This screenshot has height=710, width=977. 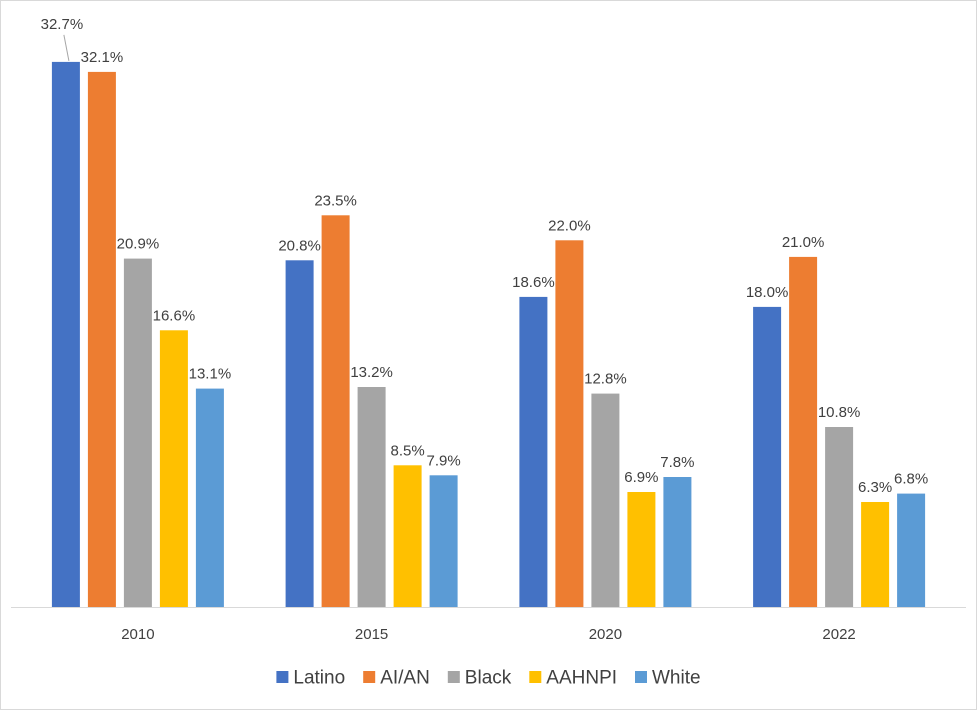 What do you see at coordinates (101, 339) in the screenshot?
I see `bar-ai-an-2010` at bounding box center [101, 339].